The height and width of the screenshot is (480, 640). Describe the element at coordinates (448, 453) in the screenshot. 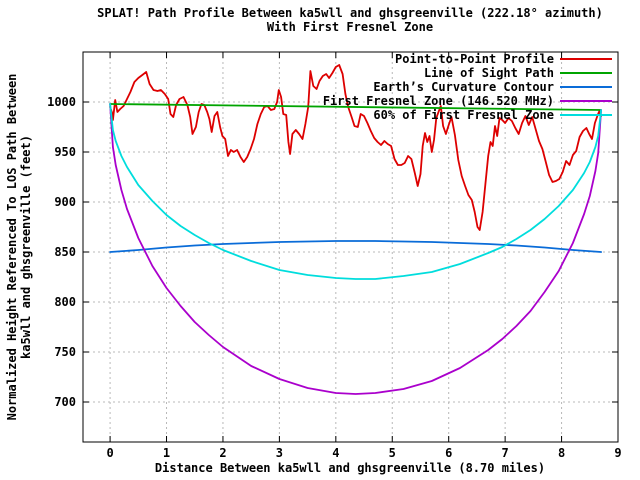

I see `x-tick-label: 6` at that location.